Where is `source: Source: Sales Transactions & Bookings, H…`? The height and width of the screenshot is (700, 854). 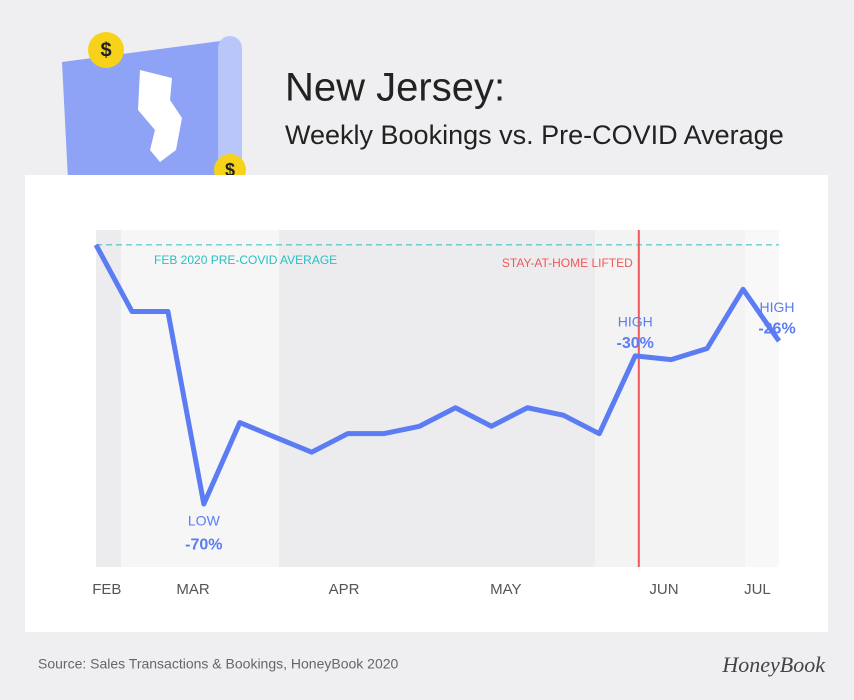 source: Source: Sales Transactions & Bookings, H… is located at coordinates (218, 664).